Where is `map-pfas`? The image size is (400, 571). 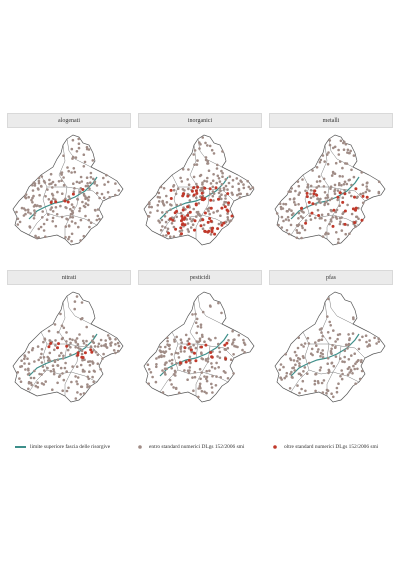 map-pfas is located at coordinates (330, 347).